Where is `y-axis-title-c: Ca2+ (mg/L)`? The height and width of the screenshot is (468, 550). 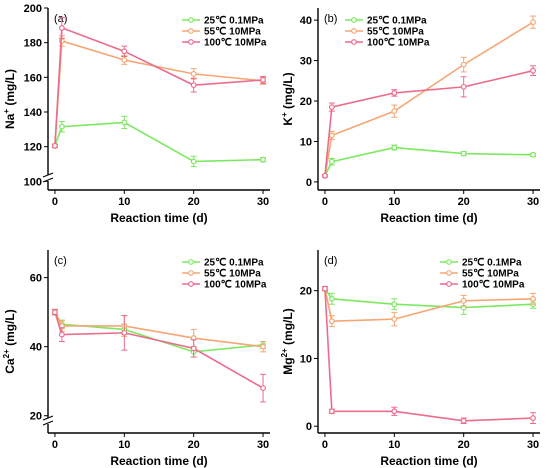 y-axis-title-c: Ca2+ (mg/L) is located at coordinates (9, 341).